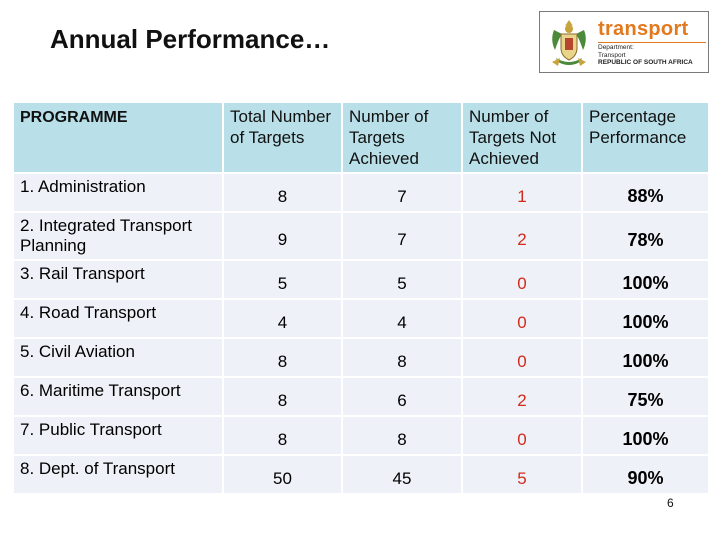 The width and height of the screenshot is (720, 540). I want to click on table-row: 1. Administration 8 7 1 88%, so click(360, 193).